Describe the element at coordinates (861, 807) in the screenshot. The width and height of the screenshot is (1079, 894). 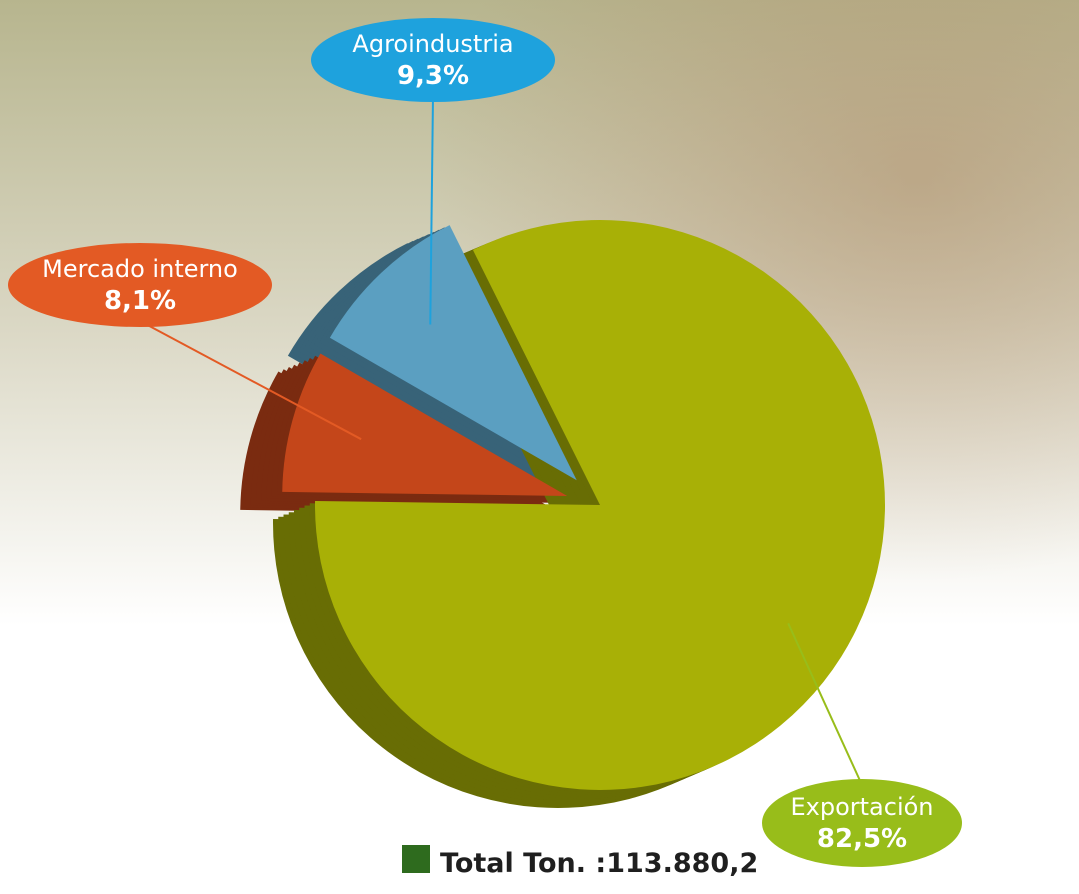
I see `label-name: Exportación` at that location.